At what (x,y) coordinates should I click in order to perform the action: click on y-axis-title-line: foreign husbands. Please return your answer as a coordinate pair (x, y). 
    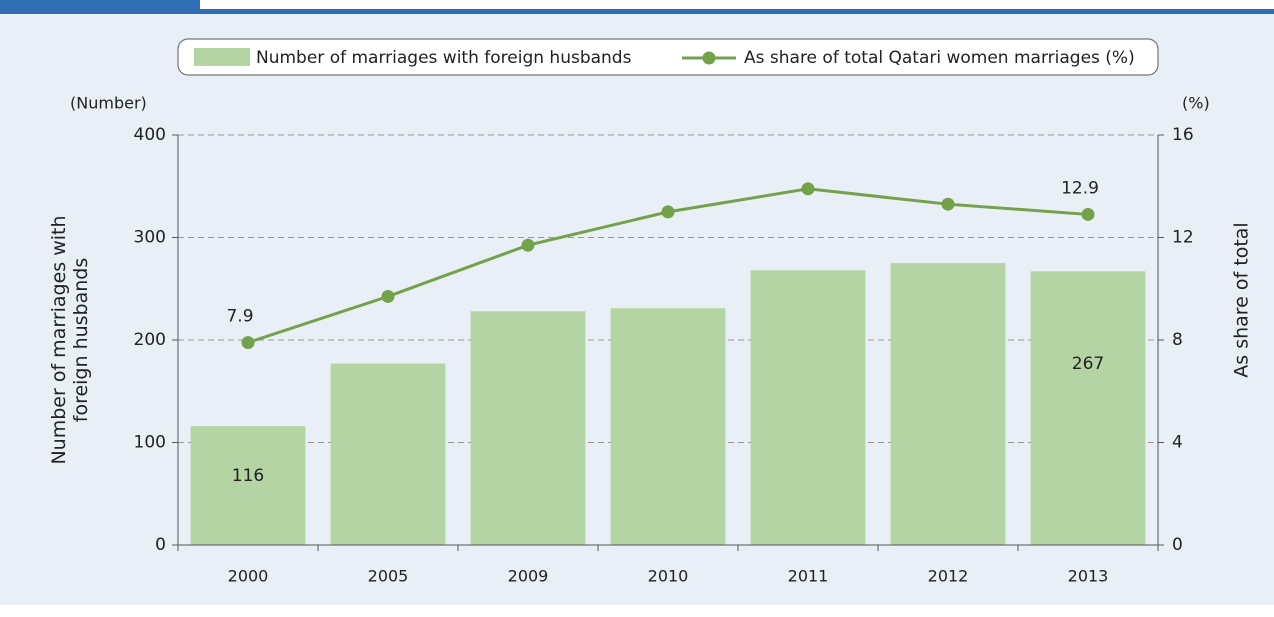
    Looking at the image, I should click on (81, 340).